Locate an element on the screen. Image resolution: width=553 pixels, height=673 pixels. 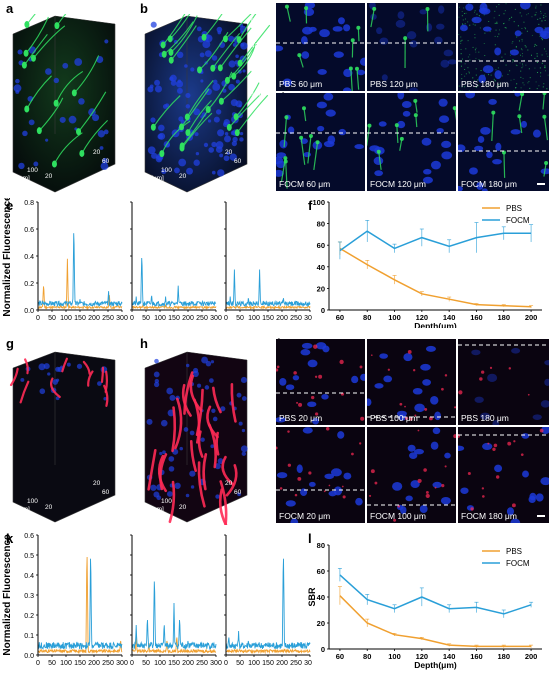
image-label: FOCM 180 μm is located at coordinates (489, 516).